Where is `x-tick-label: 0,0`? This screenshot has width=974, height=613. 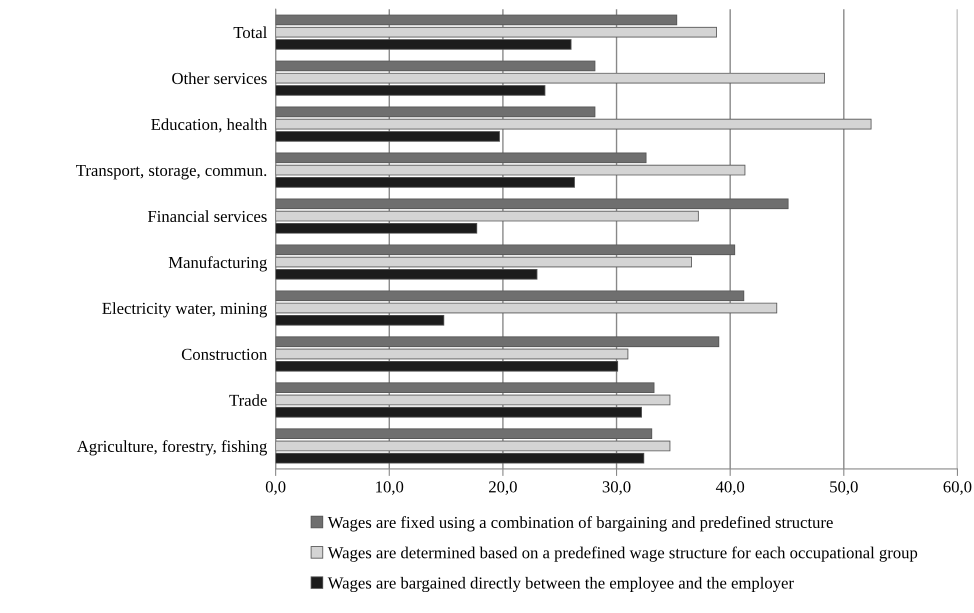
x-tick-label: 0,0 is located at coordinates (276, 488).